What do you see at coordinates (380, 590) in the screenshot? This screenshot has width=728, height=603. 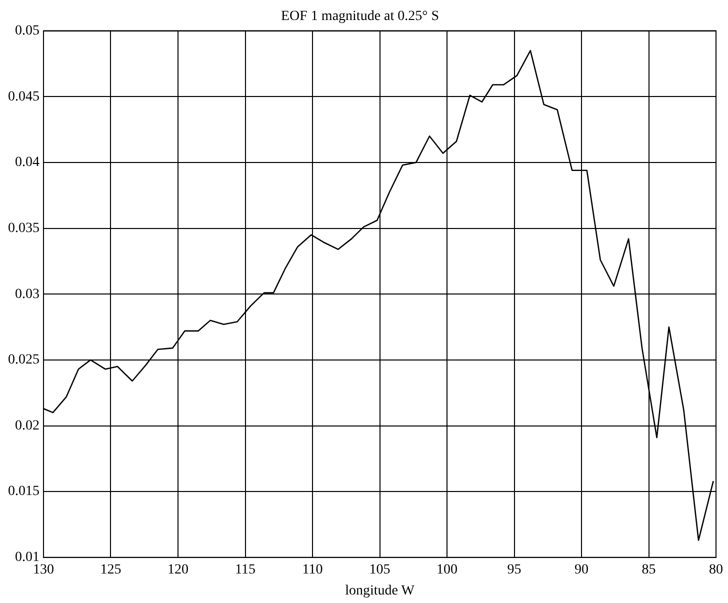 I see `x-axis-title: longitude W` at bounding box center [380, 590].